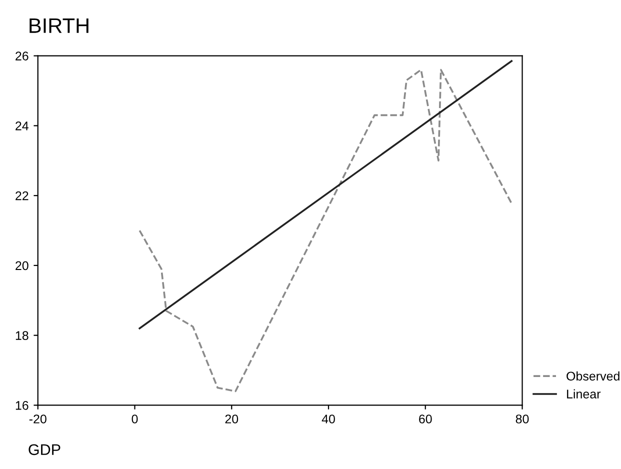 Image resolution: width=621 pixels, height=469 pixels. I want to click on legend-label: Observed, so click(593, 376).